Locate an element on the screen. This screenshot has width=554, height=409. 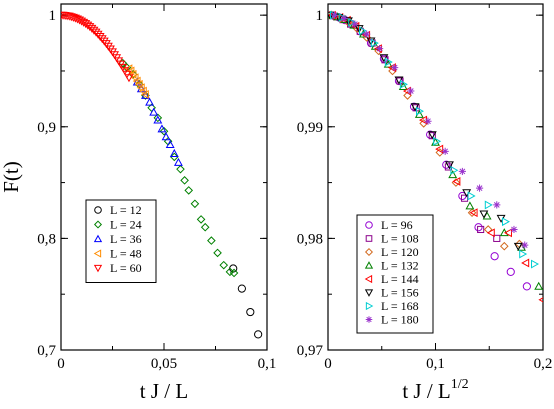
y-tick-label: 0,9 is located at coordinates (46, 128).